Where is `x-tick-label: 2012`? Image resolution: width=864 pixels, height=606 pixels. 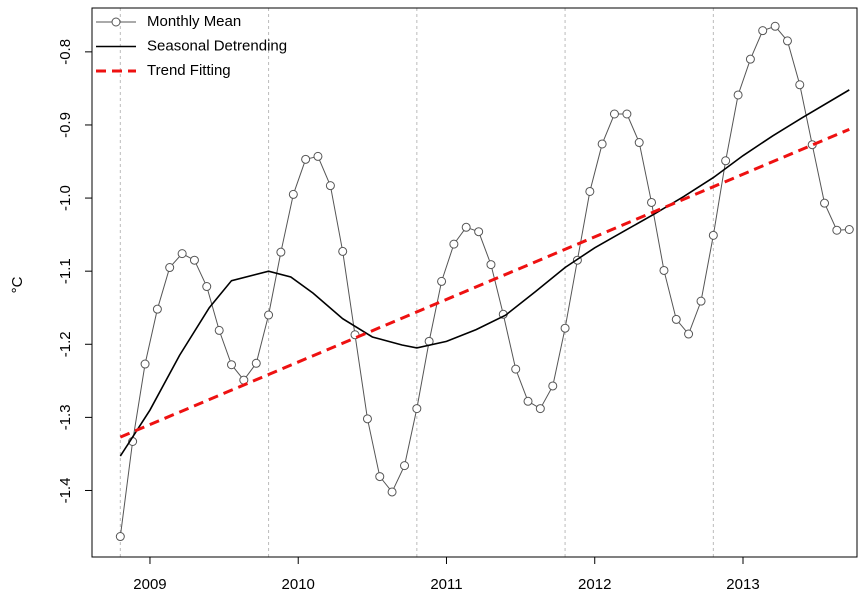 x-tick-label: 2012 is located at coordinates (594, 584).